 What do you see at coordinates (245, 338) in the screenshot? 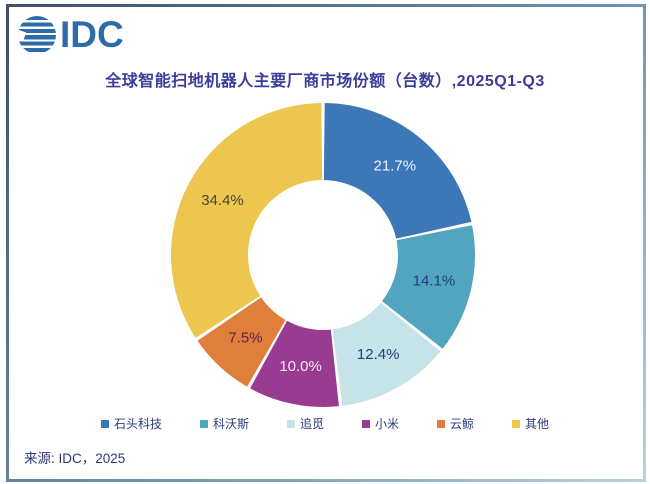
I see `segment-value-label: 7.5%` at bounding box center [245, 338].